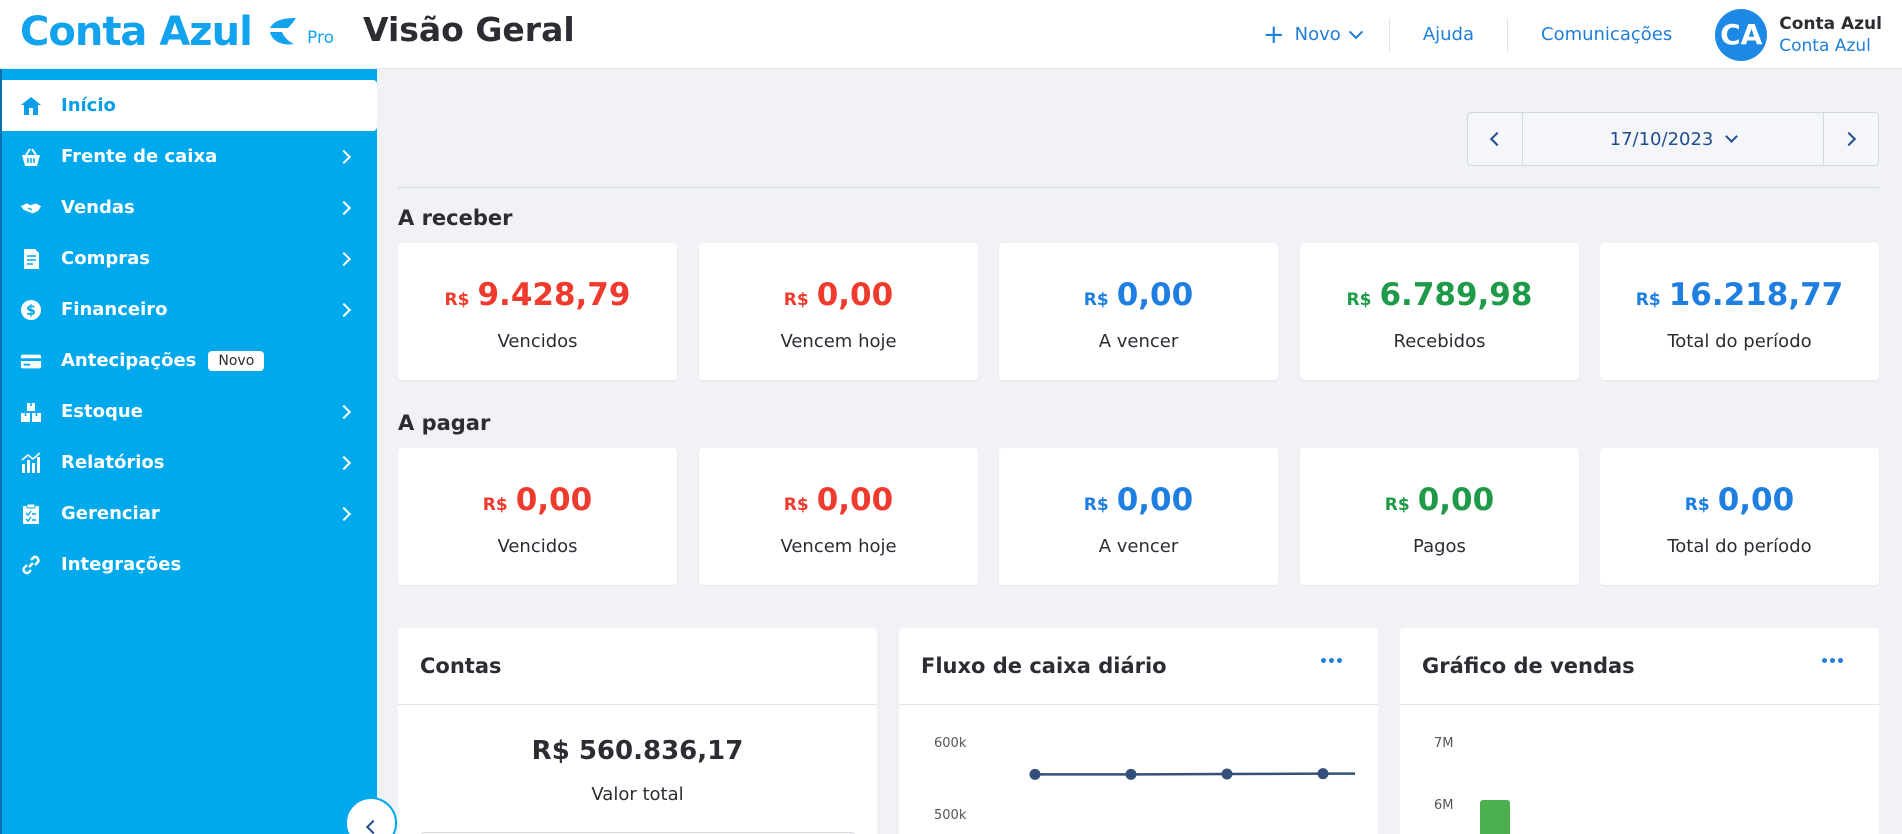 The width and height of the screenshot is (1902, 834). I want to click on receivable-card-period-total: R$ 16.218,77 Total do período, so click(1739, 311).